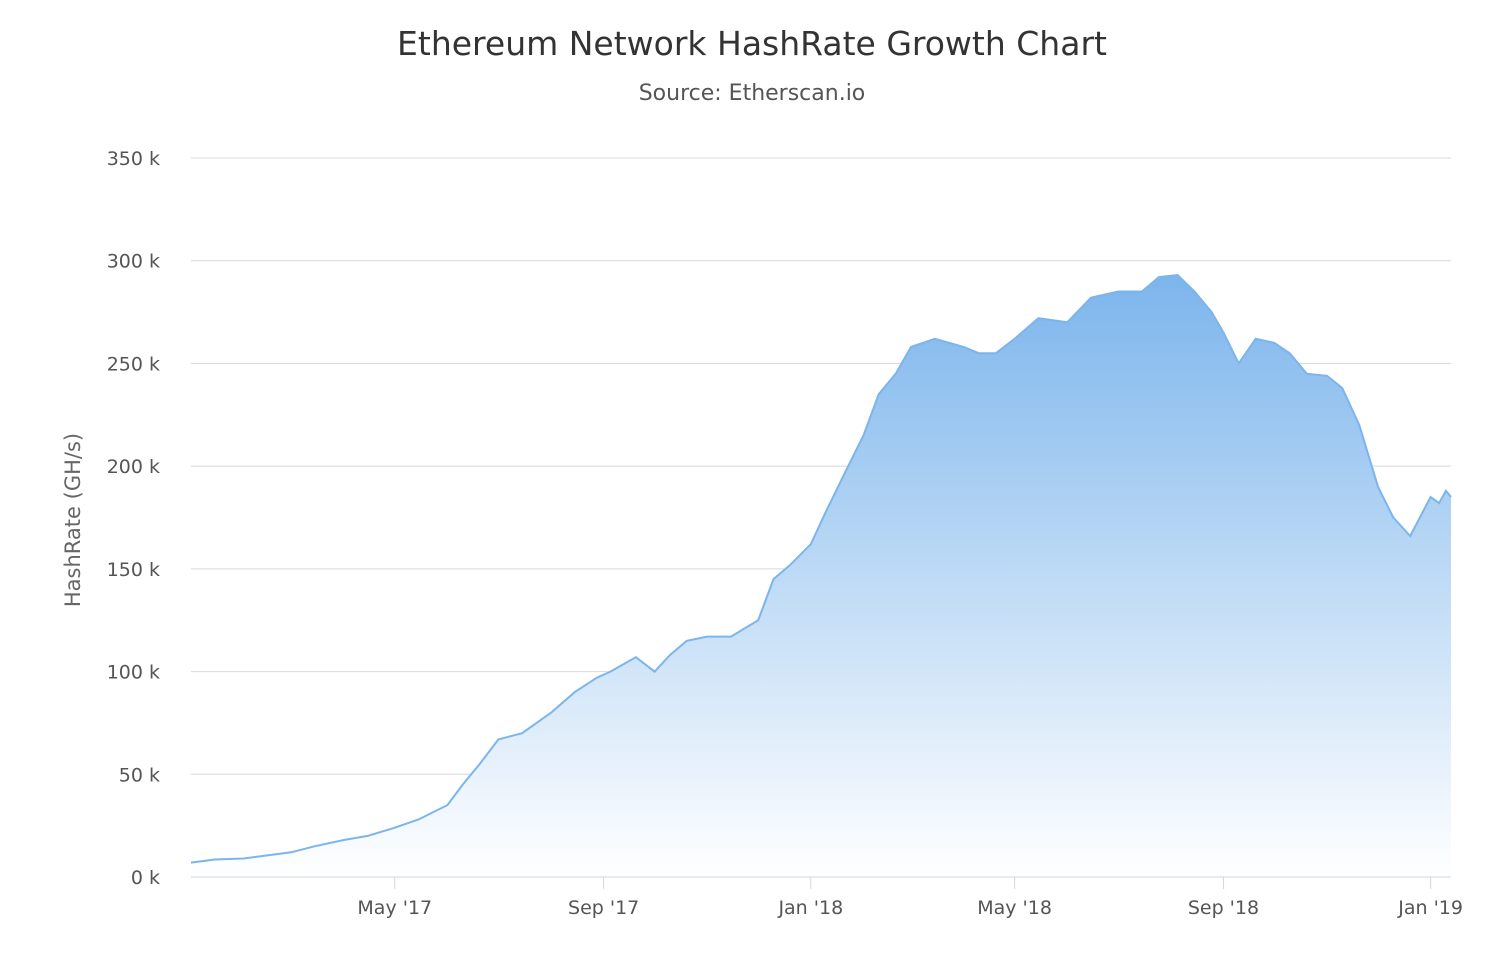 The height and width of the screenshot is (956, 1508). I want to click on y-tick-label: 150 k, so click(133, 570).